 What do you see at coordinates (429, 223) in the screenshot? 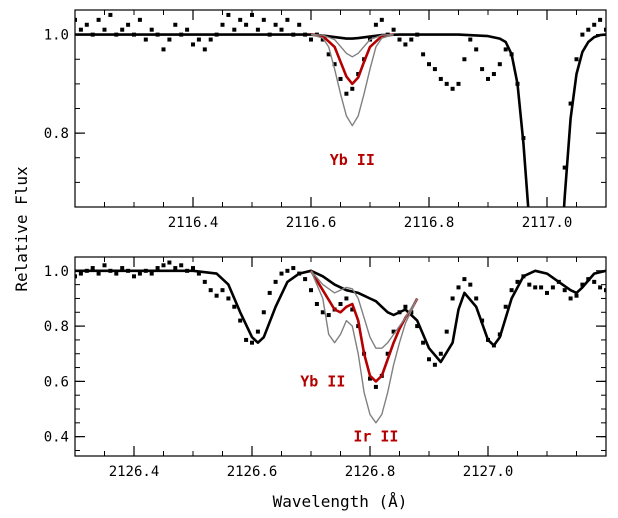
I see `x-tick-label: 2116.8` at bounding box center [429, 223].